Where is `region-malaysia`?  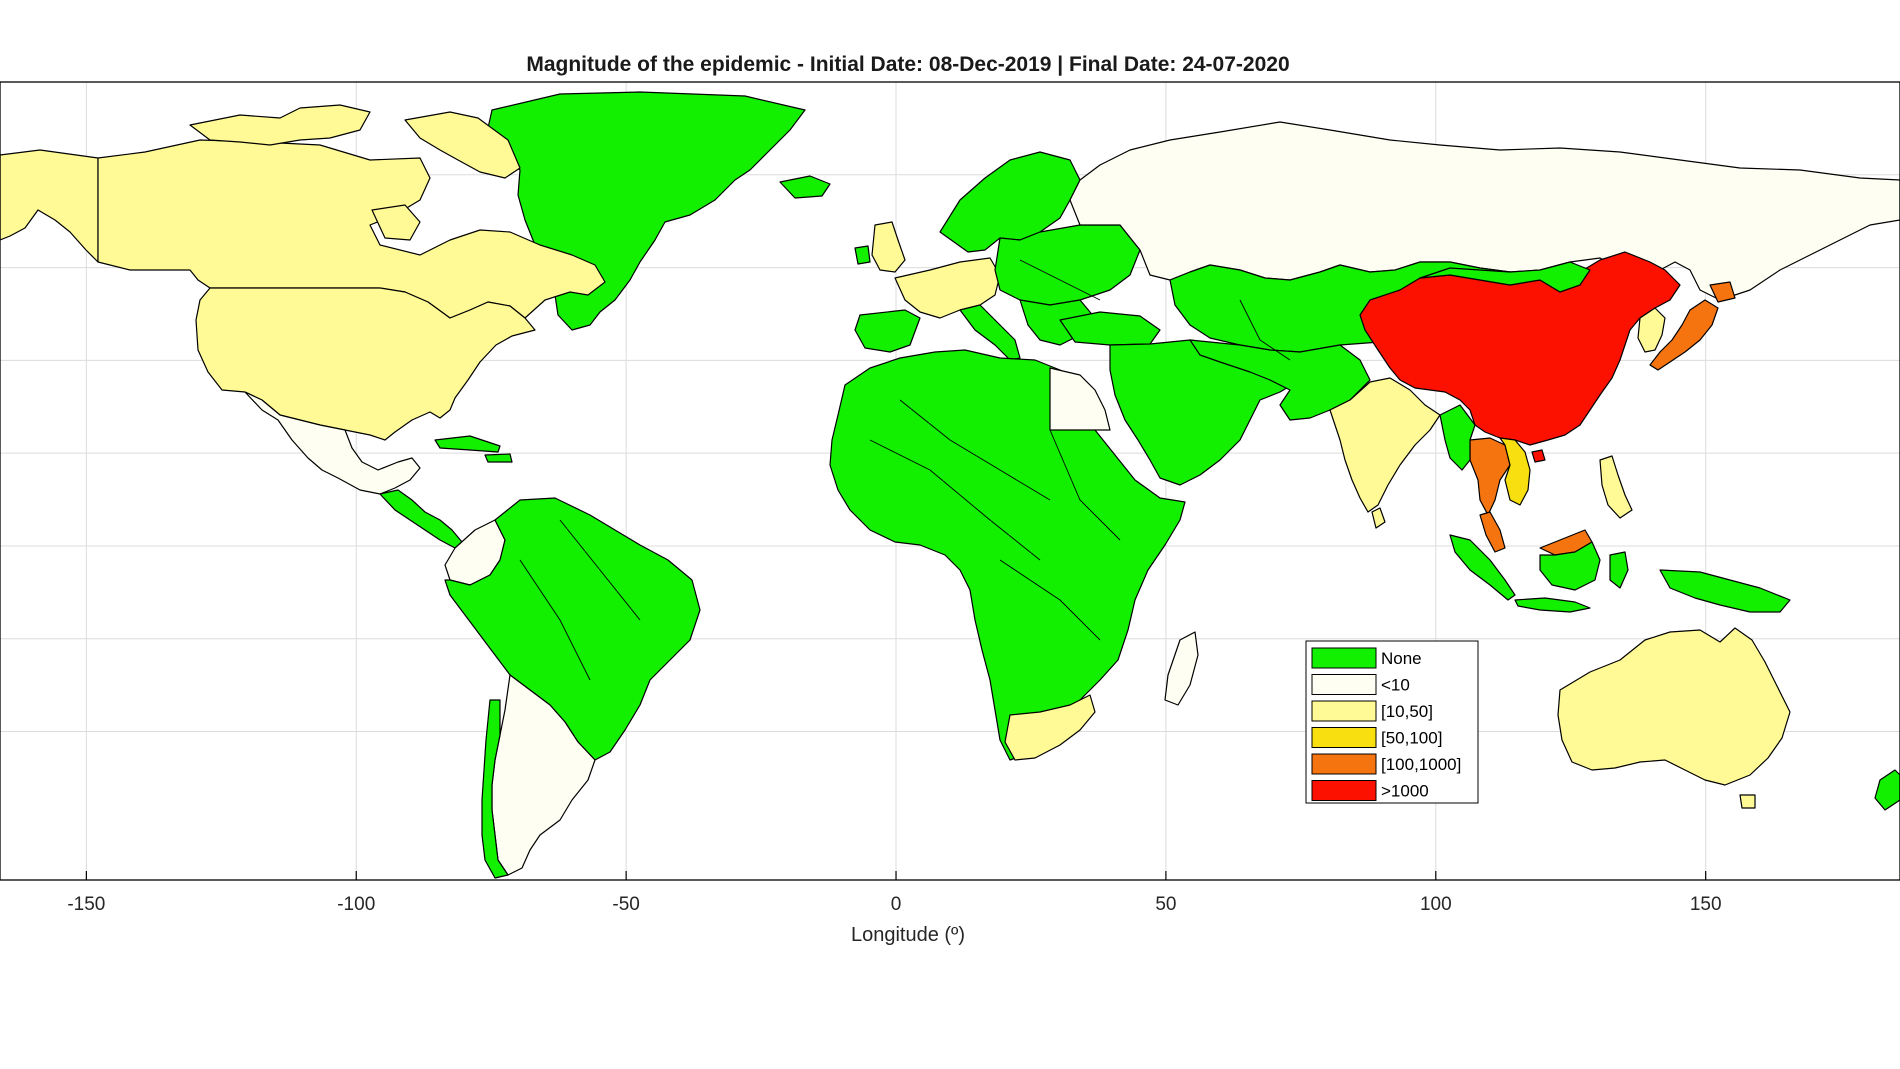 region-malaysia is located at coordinates (1492, 532).